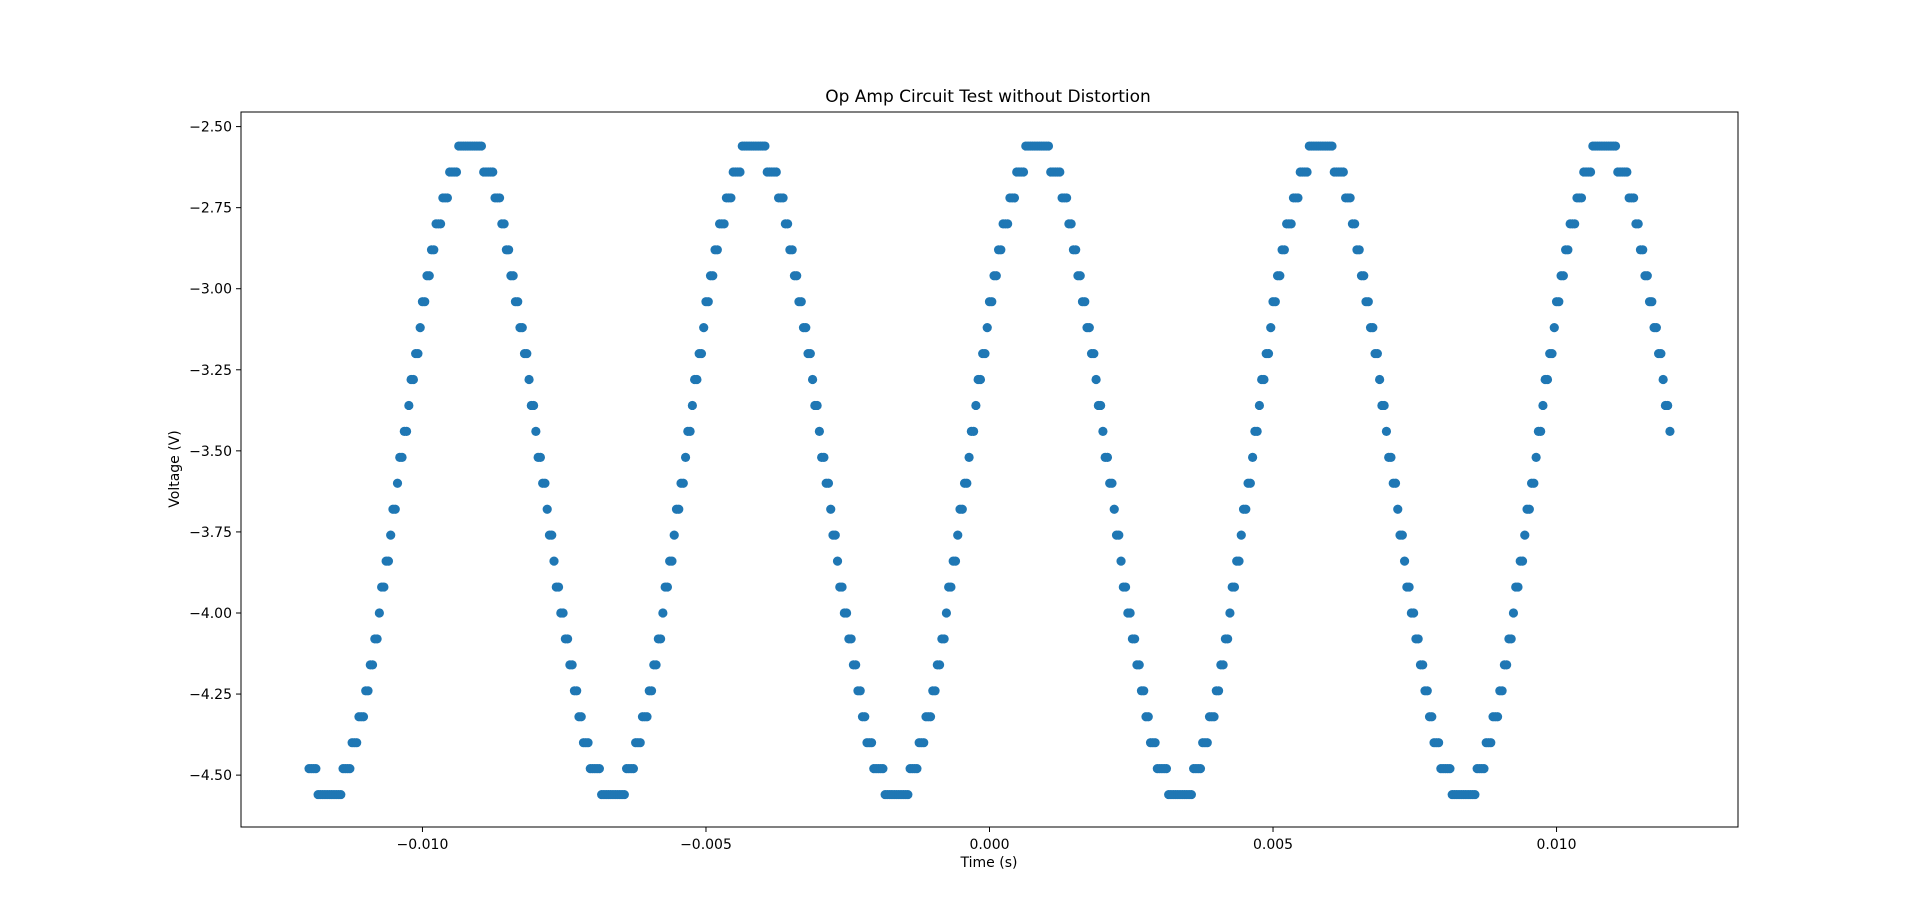 The width and height of the screenshot is (1920, 923). I want to click on y-tick-label: −3.75, so click(210, 533).